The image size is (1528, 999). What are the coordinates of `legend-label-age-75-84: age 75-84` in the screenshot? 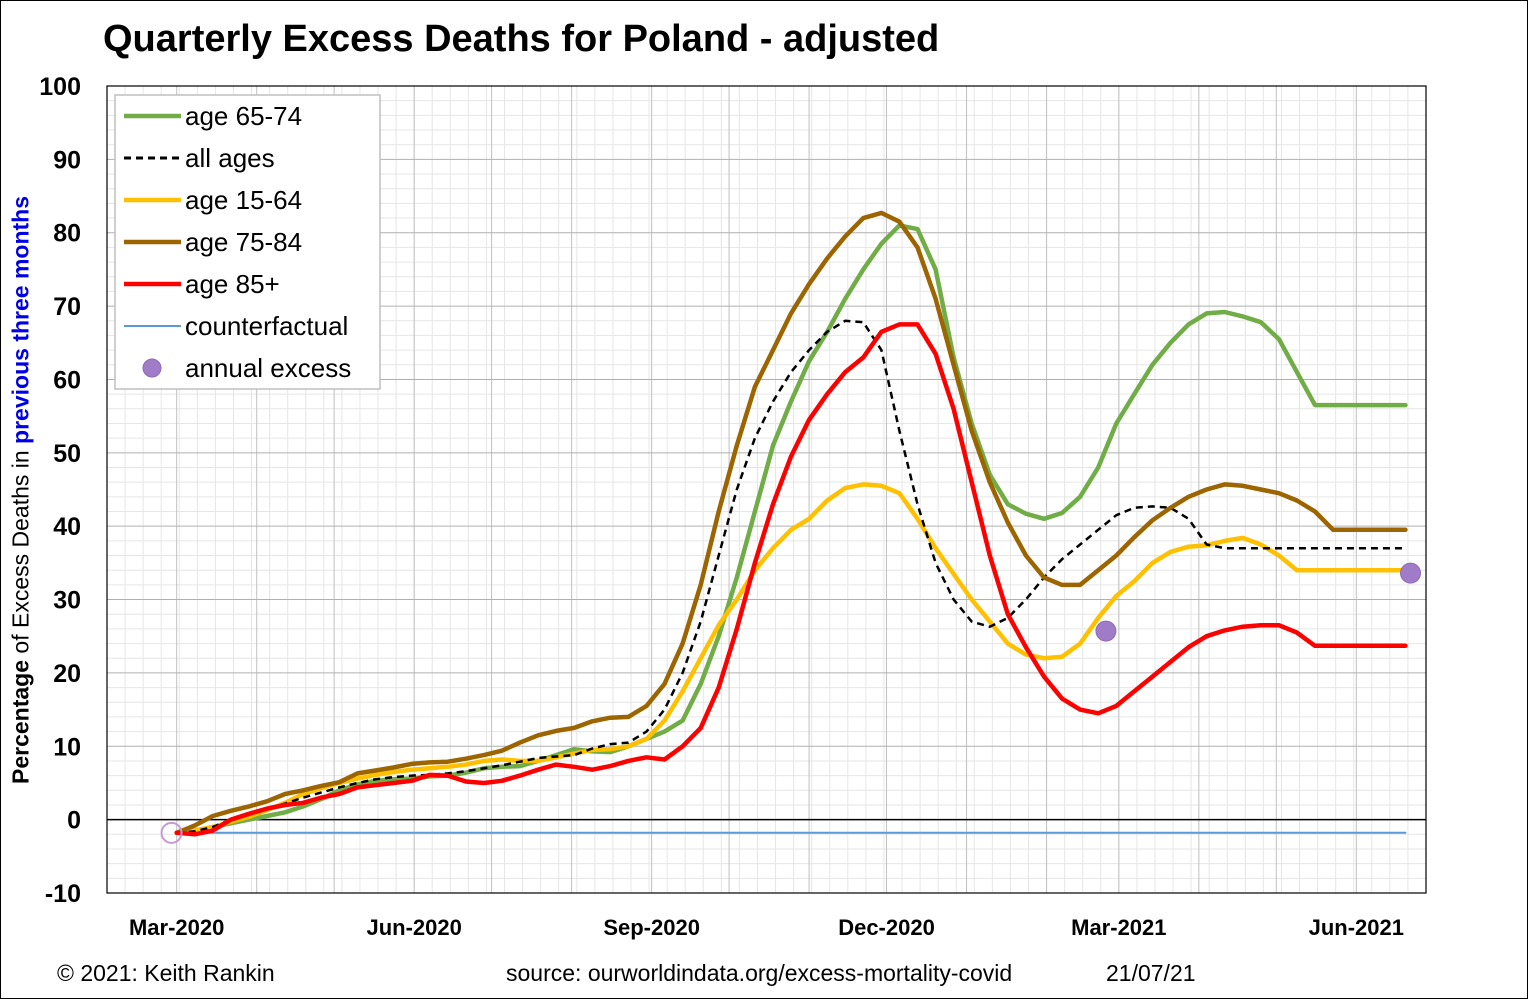 It's located at (243, 242).